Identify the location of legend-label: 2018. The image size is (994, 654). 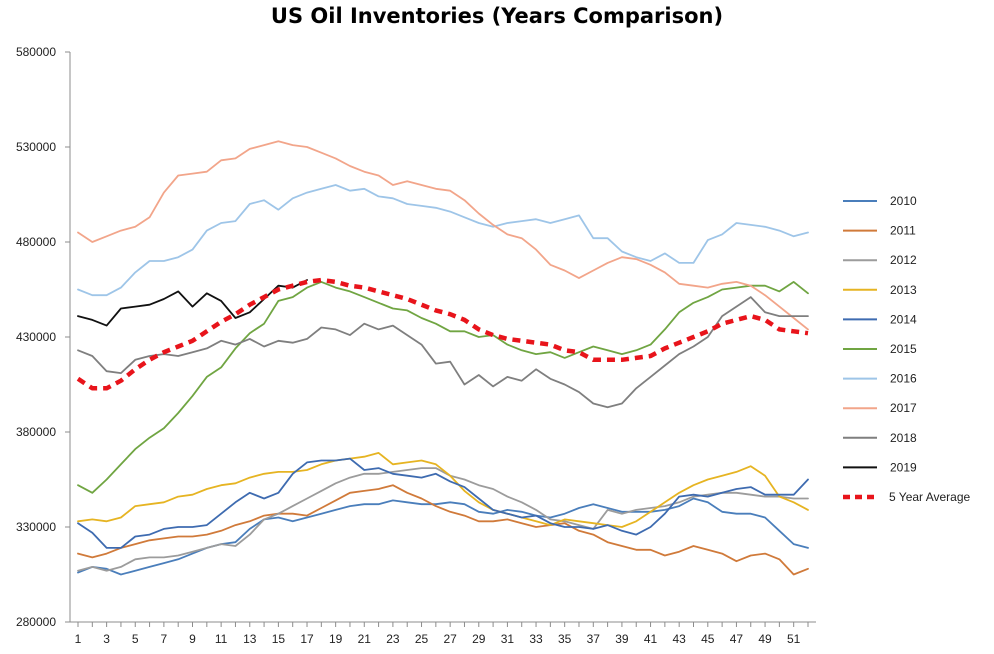
(903, 438).